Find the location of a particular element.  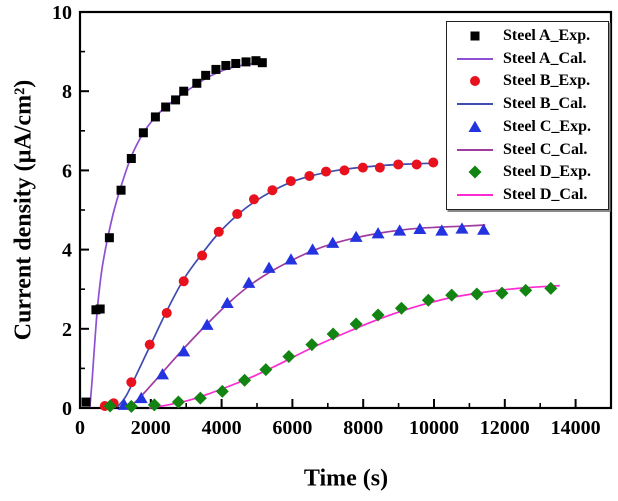

y-tick-label: 8 is located at coordinates (67, 92).